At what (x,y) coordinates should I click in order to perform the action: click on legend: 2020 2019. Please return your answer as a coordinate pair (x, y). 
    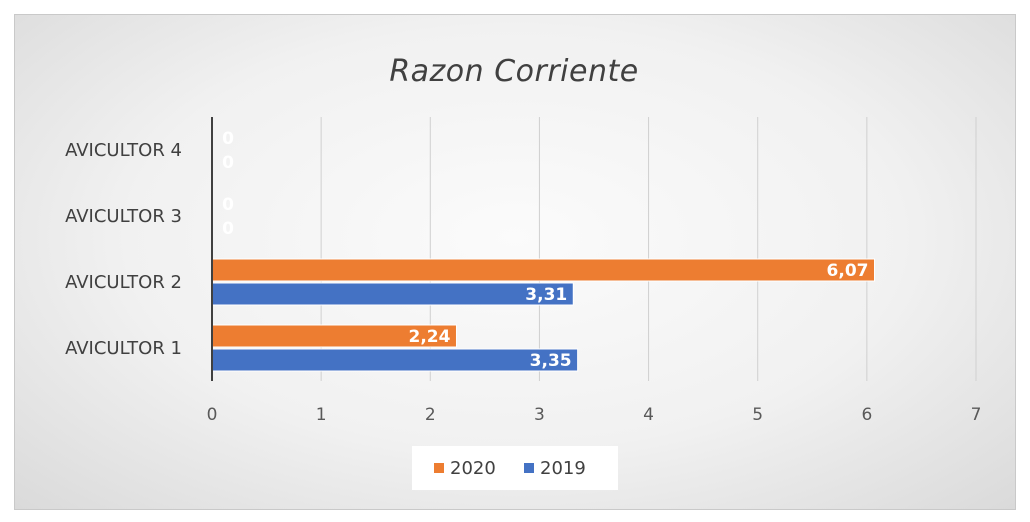
    Looking at the image, I should click on (510, 468).